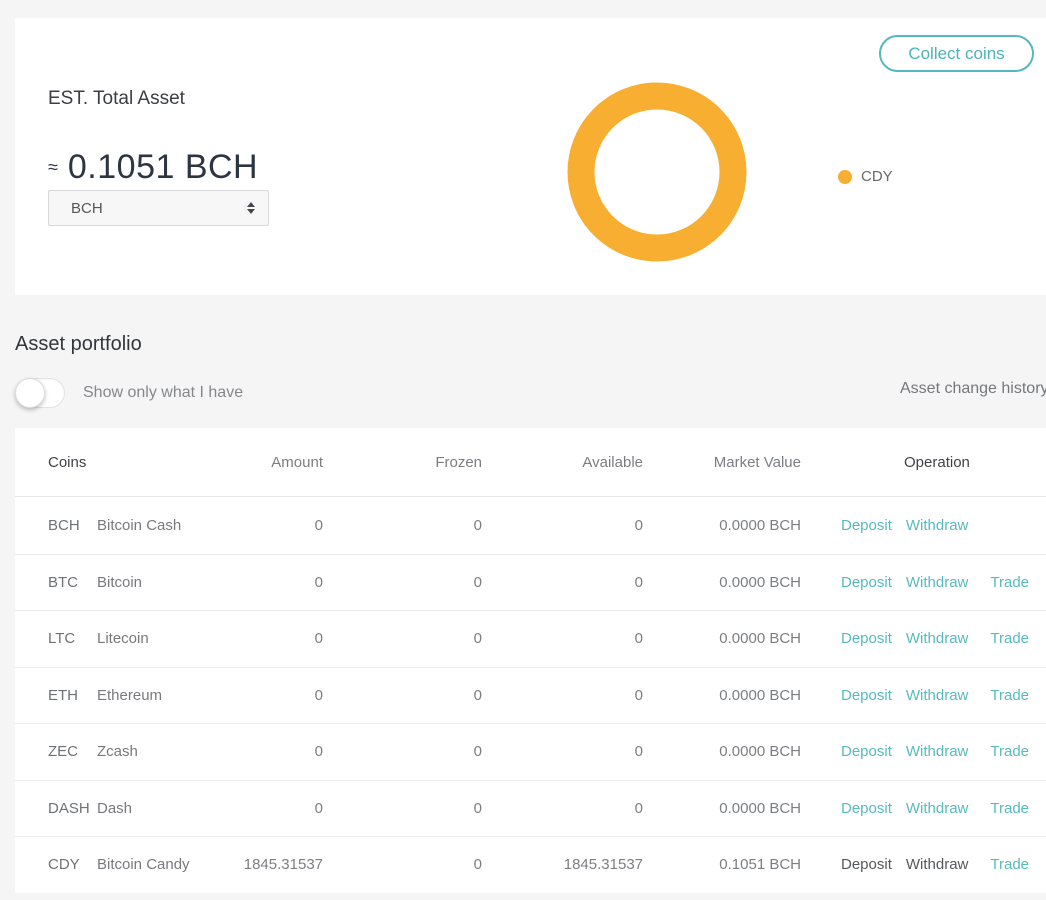 This screenshot has height=900, width=1046. I want to click on legend-label-cdy: CDY, so click(877, 176).